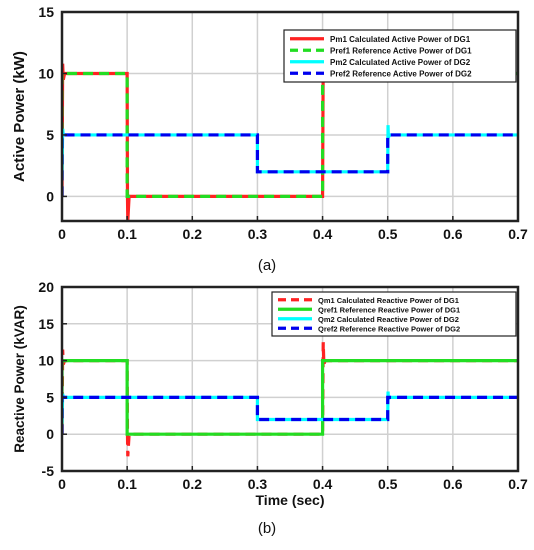 The image size is (534, 550). I want to click on pref2-series-line, so click(290, 165).